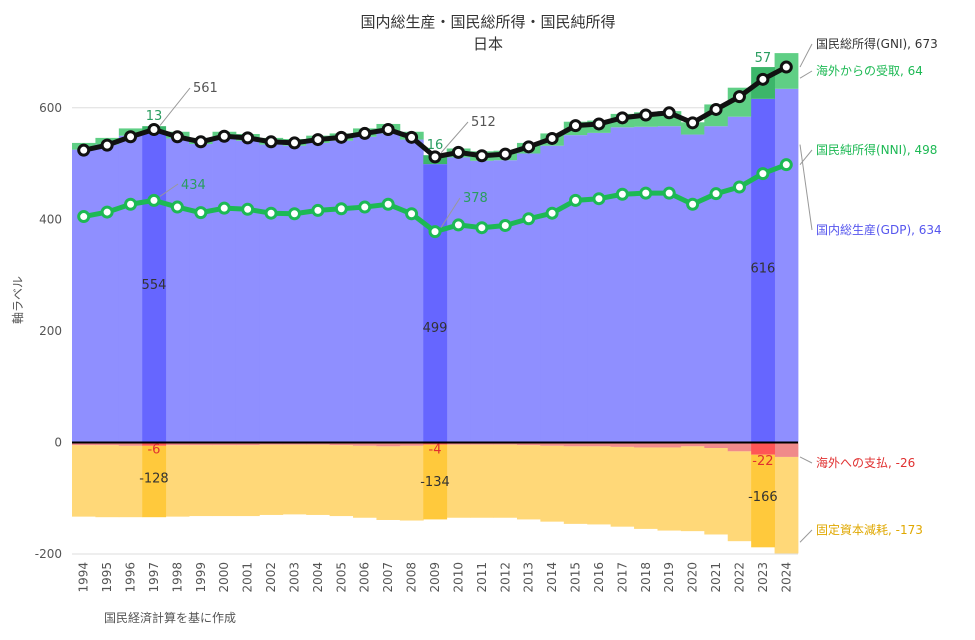  I want to click on x-tick-label: 2018, so click(646, 577).